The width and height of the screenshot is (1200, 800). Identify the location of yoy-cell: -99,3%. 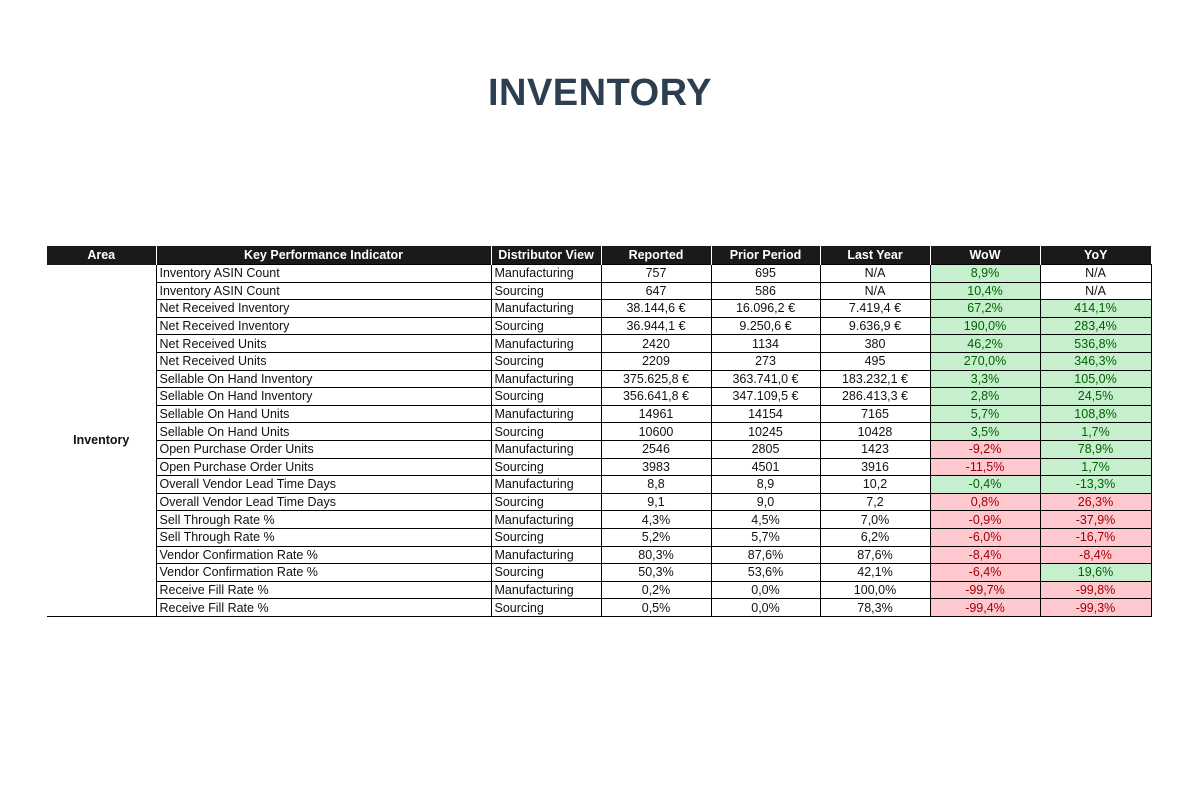
(1095, 607).